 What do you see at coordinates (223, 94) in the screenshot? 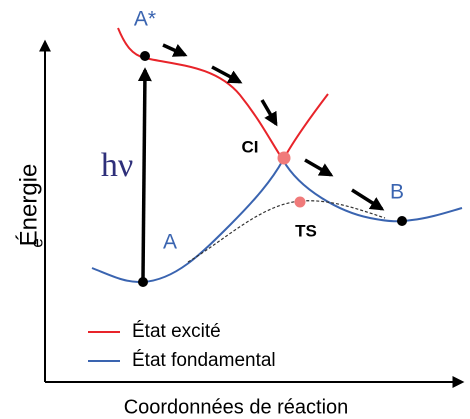
I see `excited-state-curve` at bounding box center [223, 94].